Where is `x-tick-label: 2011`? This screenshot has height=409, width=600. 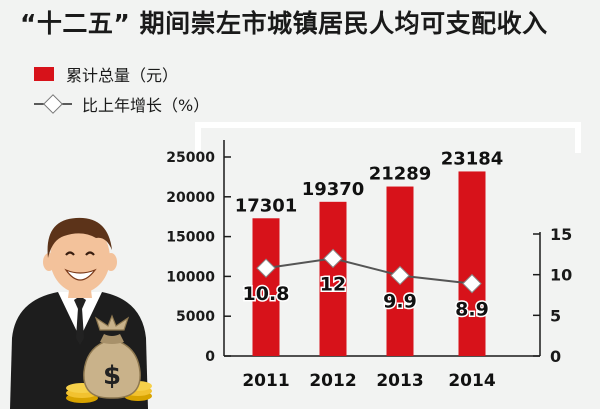 x-tick-label: 2011 is located at coordinates (265, 381).